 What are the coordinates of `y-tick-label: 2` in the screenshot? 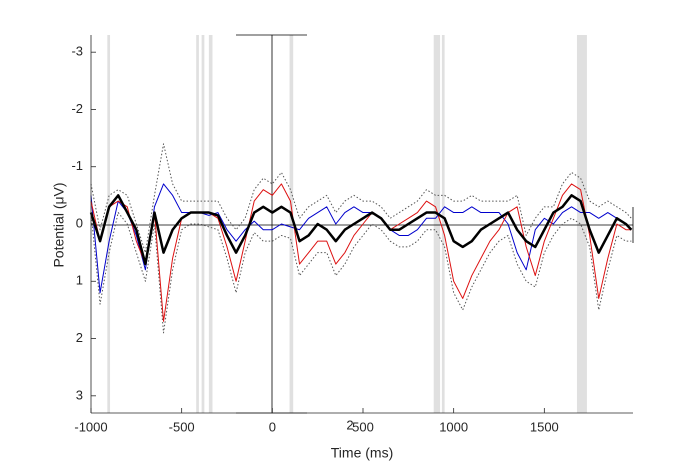 It's located at (79, 337).